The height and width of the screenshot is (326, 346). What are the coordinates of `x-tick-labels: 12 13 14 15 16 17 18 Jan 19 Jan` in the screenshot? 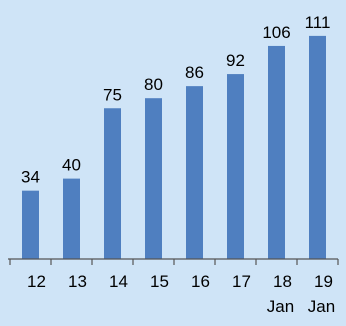 It's located at (181, 294).